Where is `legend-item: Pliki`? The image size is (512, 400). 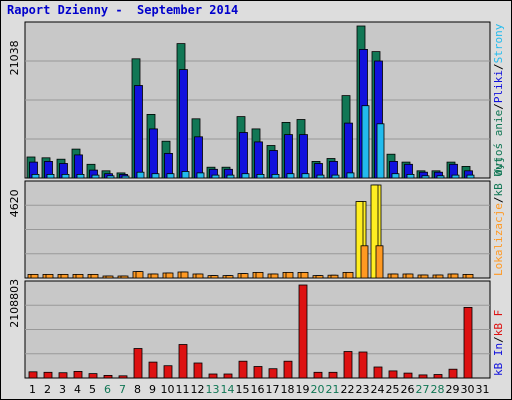
legend-item: Pliki is located at coordinates (498, 86).